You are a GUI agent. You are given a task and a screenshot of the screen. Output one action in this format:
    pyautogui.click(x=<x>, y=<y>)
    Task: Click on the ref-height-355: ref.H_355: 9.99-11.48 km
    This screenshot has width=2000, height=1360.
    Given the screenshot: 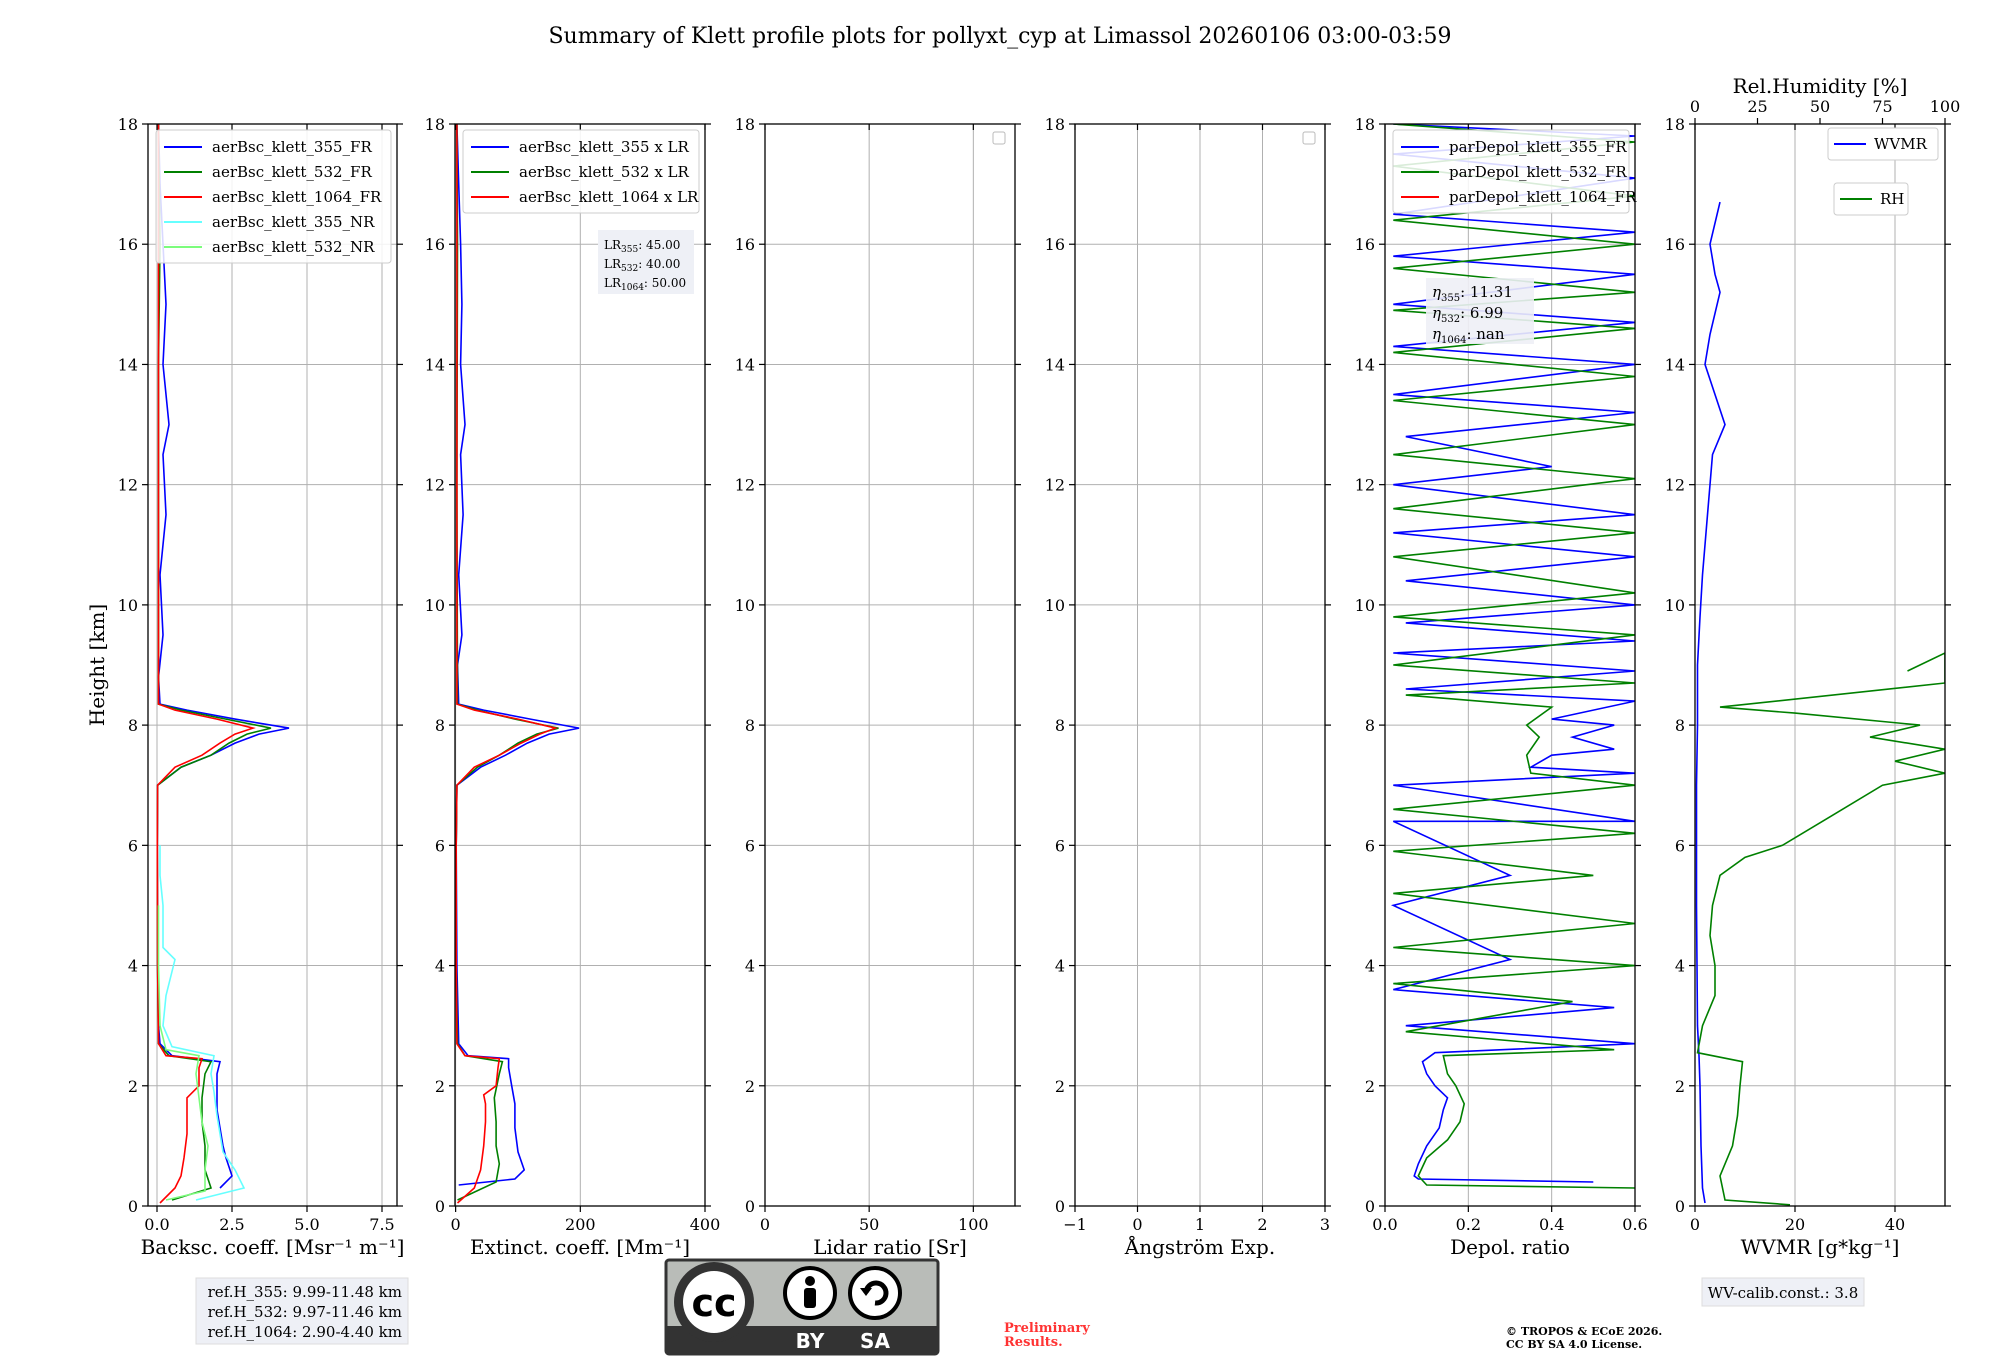 What is the action you would take?
    pyautogui.click(x=305, y=1292)
    